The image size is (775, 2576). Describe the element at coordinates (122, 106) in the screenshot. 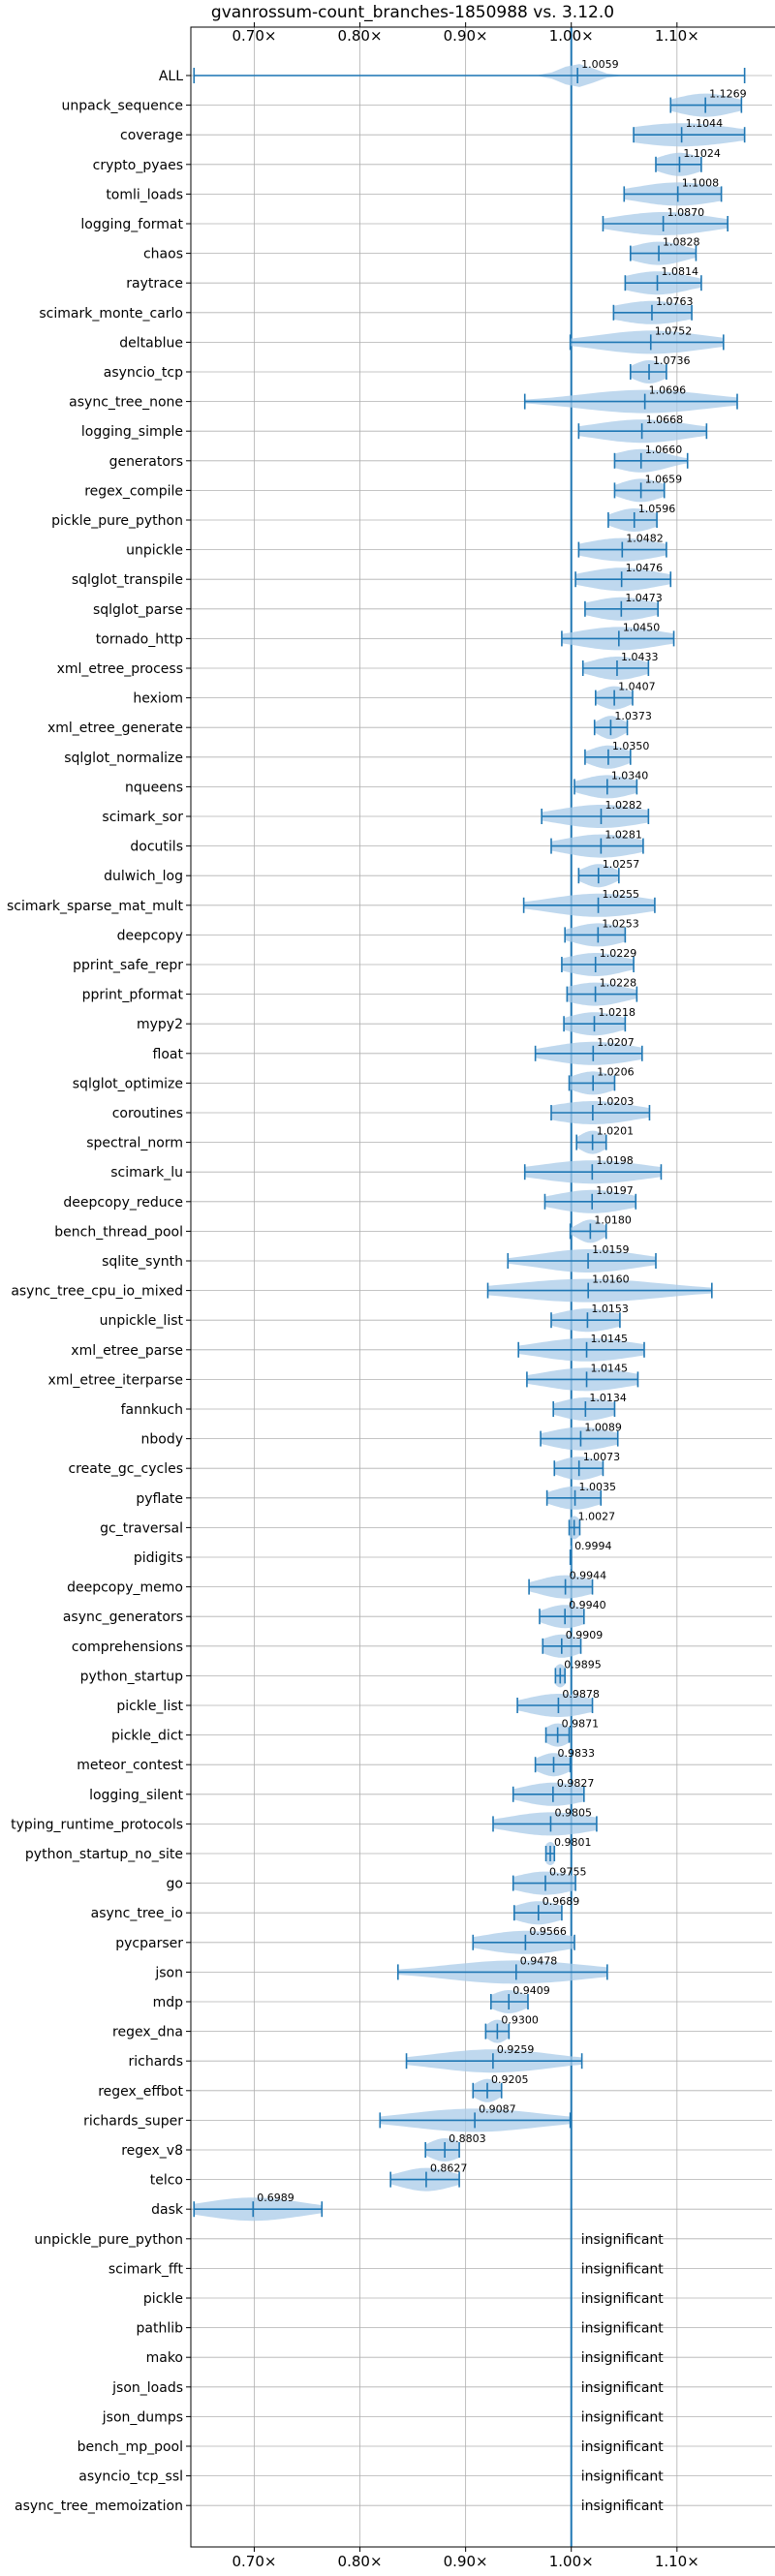

I see `benchmark-label: unpack_sequence` at that location.